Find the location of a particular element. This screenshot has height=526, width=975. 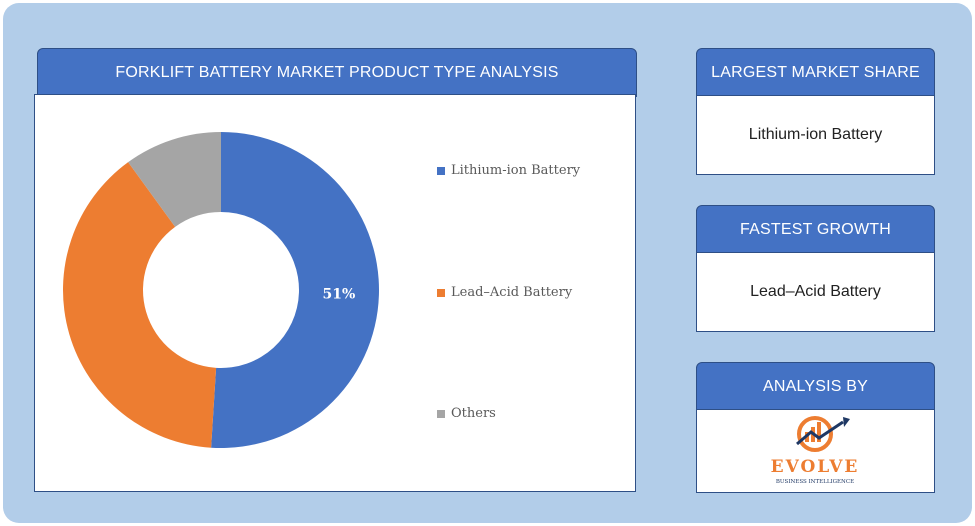

evolve-logo: EVOLVE BUSINESS INTELLIGENCE is located at coordinates (815, 450).